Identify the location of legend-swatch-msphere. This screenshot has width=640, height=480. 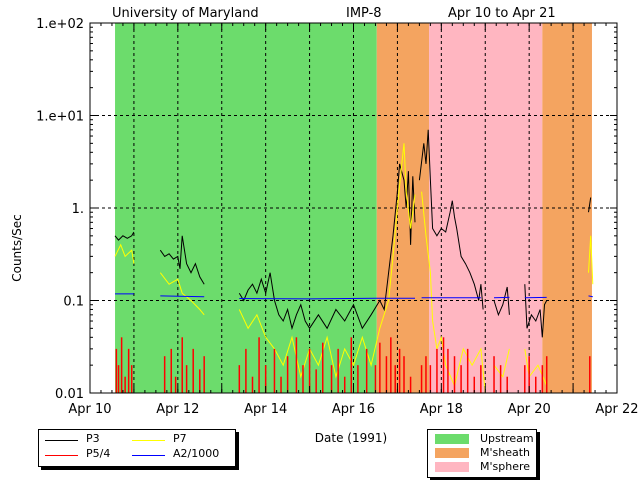
(452, 467).